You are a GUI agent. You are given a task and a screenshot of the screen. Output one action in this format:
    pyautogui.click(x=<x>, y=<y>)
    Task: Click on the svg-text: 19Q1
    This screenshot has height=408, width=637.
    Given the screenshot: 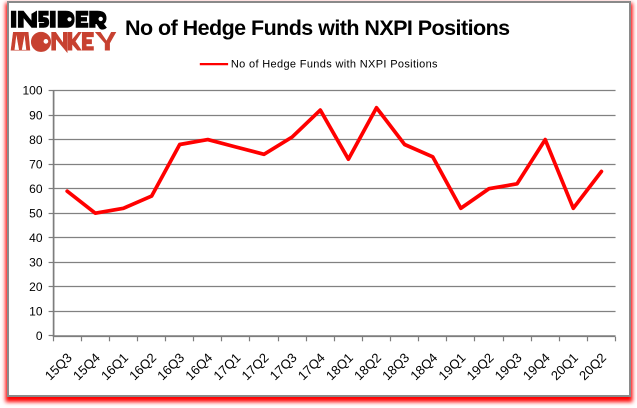 What is the action you would take?
    pyautogui.click(x=451, y=366)
    